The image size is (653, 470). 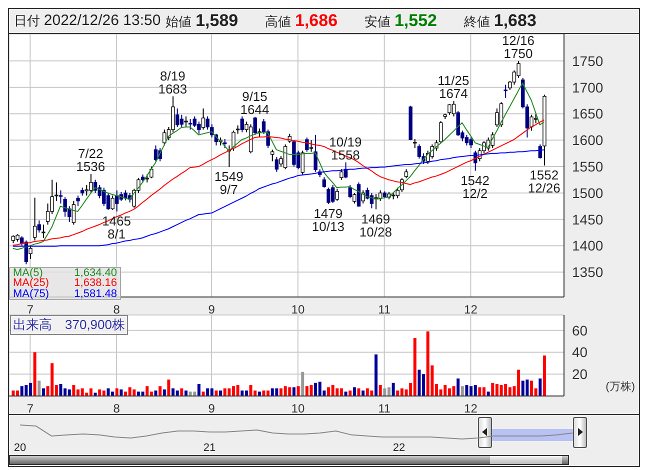 What do you see at coordinates (518, 46) in the screenshot?
I see `annotation: 12/16 1750` at bounding box center [518, 46].